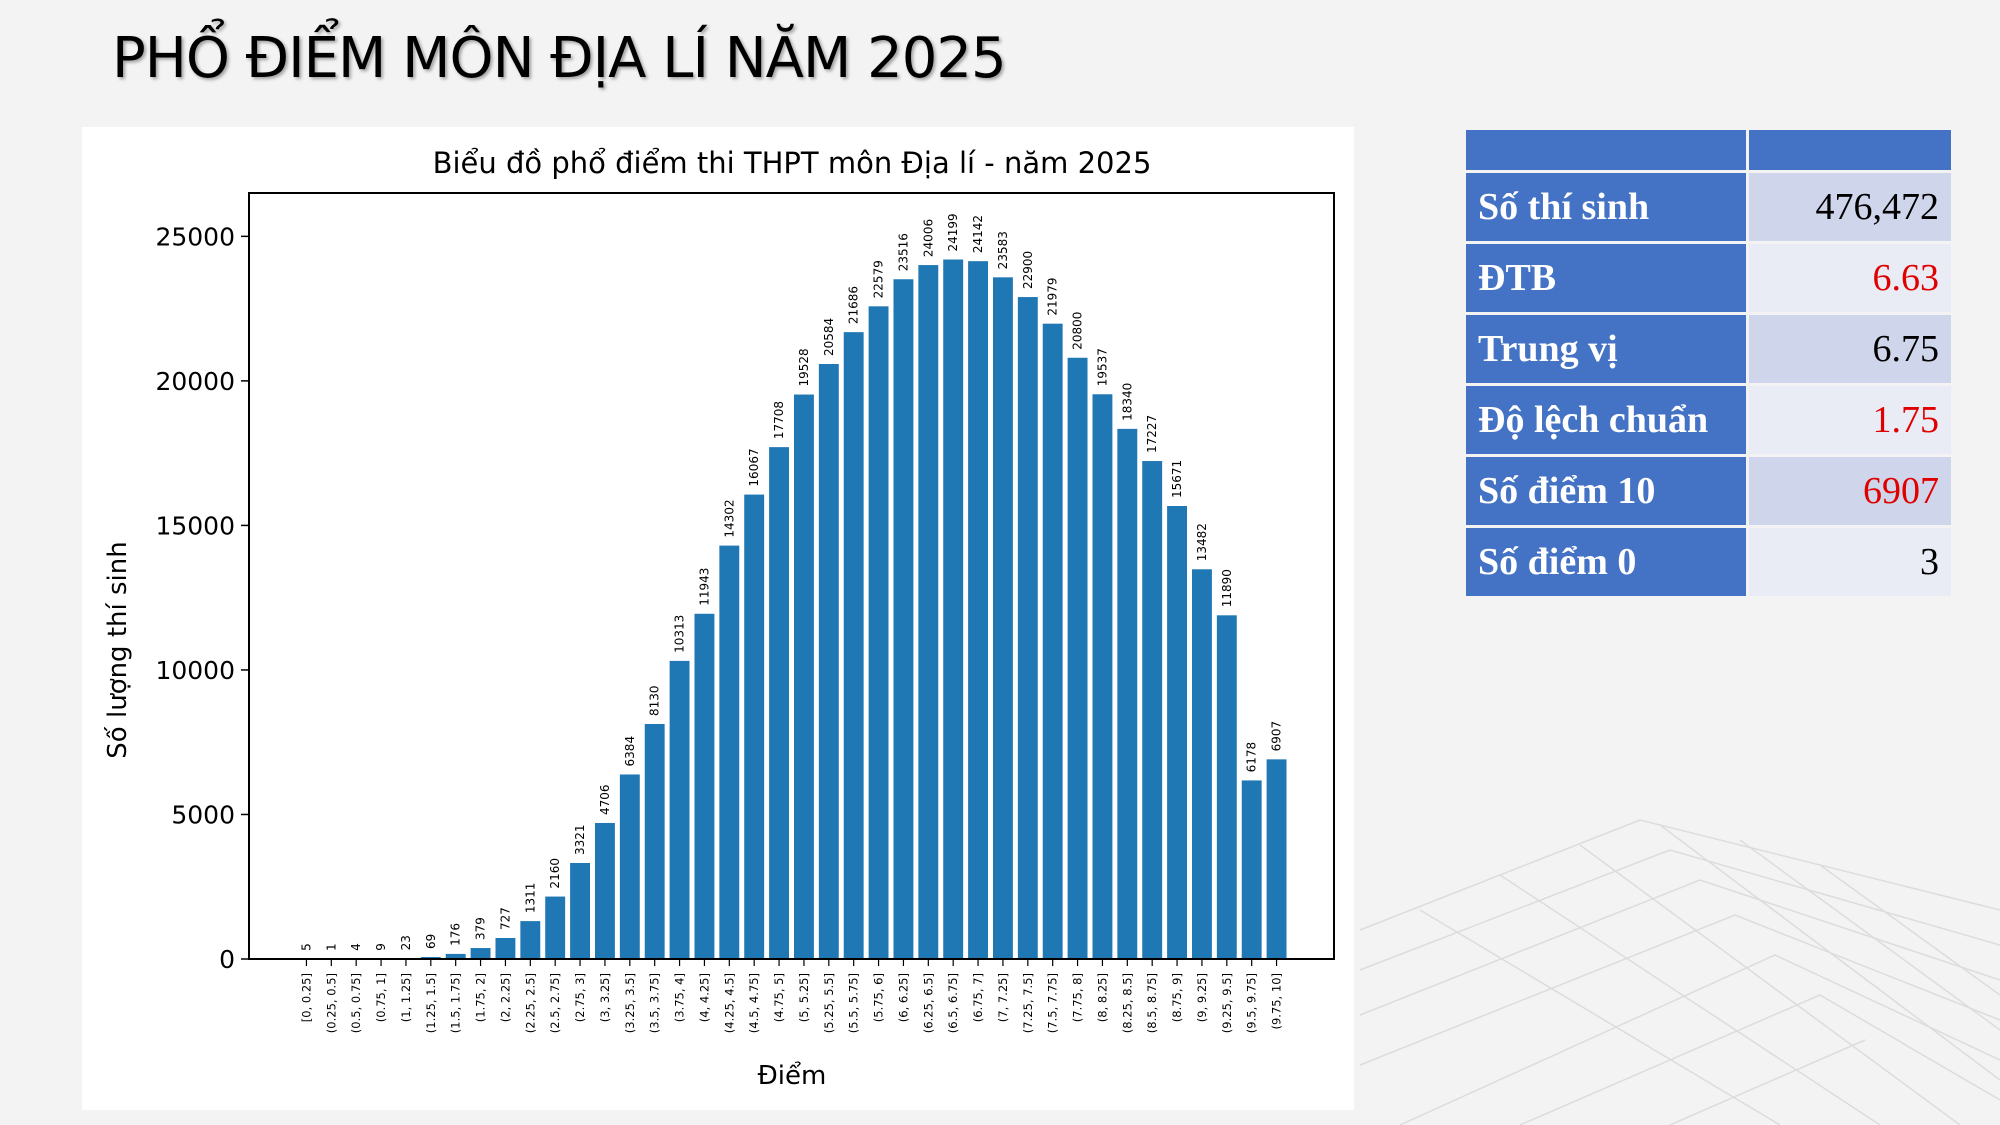 The image size is (2000, 1125). I want to click on y-tick-label: 25000, so click(195, 236).